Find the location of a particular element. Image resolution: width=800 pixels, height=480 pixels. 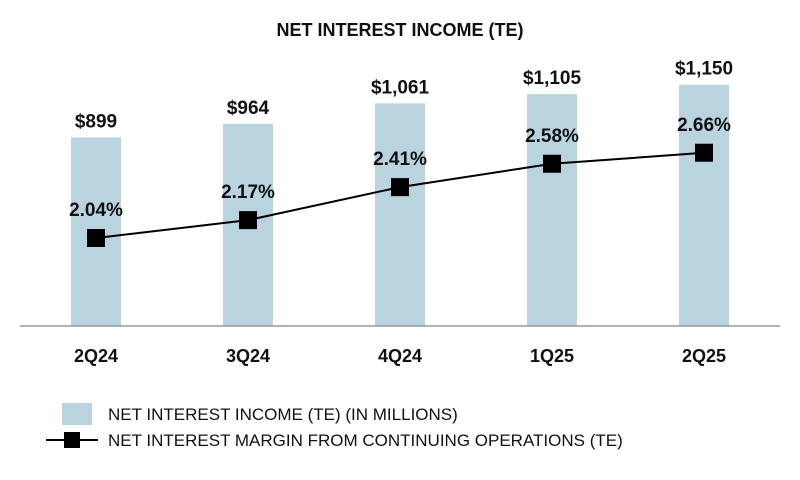

x-tick-label: 4Q24 is located at coordinates (400, 356).